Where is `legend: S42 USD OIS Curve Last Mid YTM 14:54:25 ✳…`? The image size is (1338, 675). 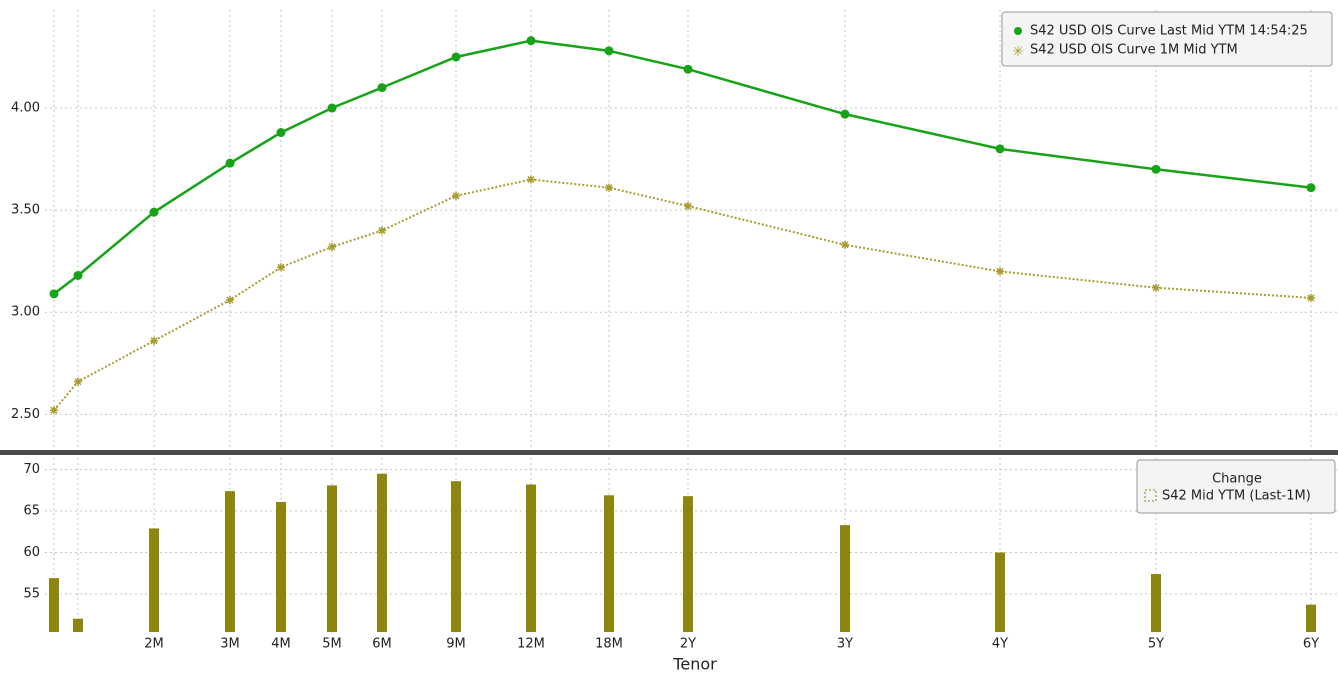
legend: S42 USD OIS Curve Last Mid YTM 14:54:25 ✳… is located at coordinates (1167, 39).